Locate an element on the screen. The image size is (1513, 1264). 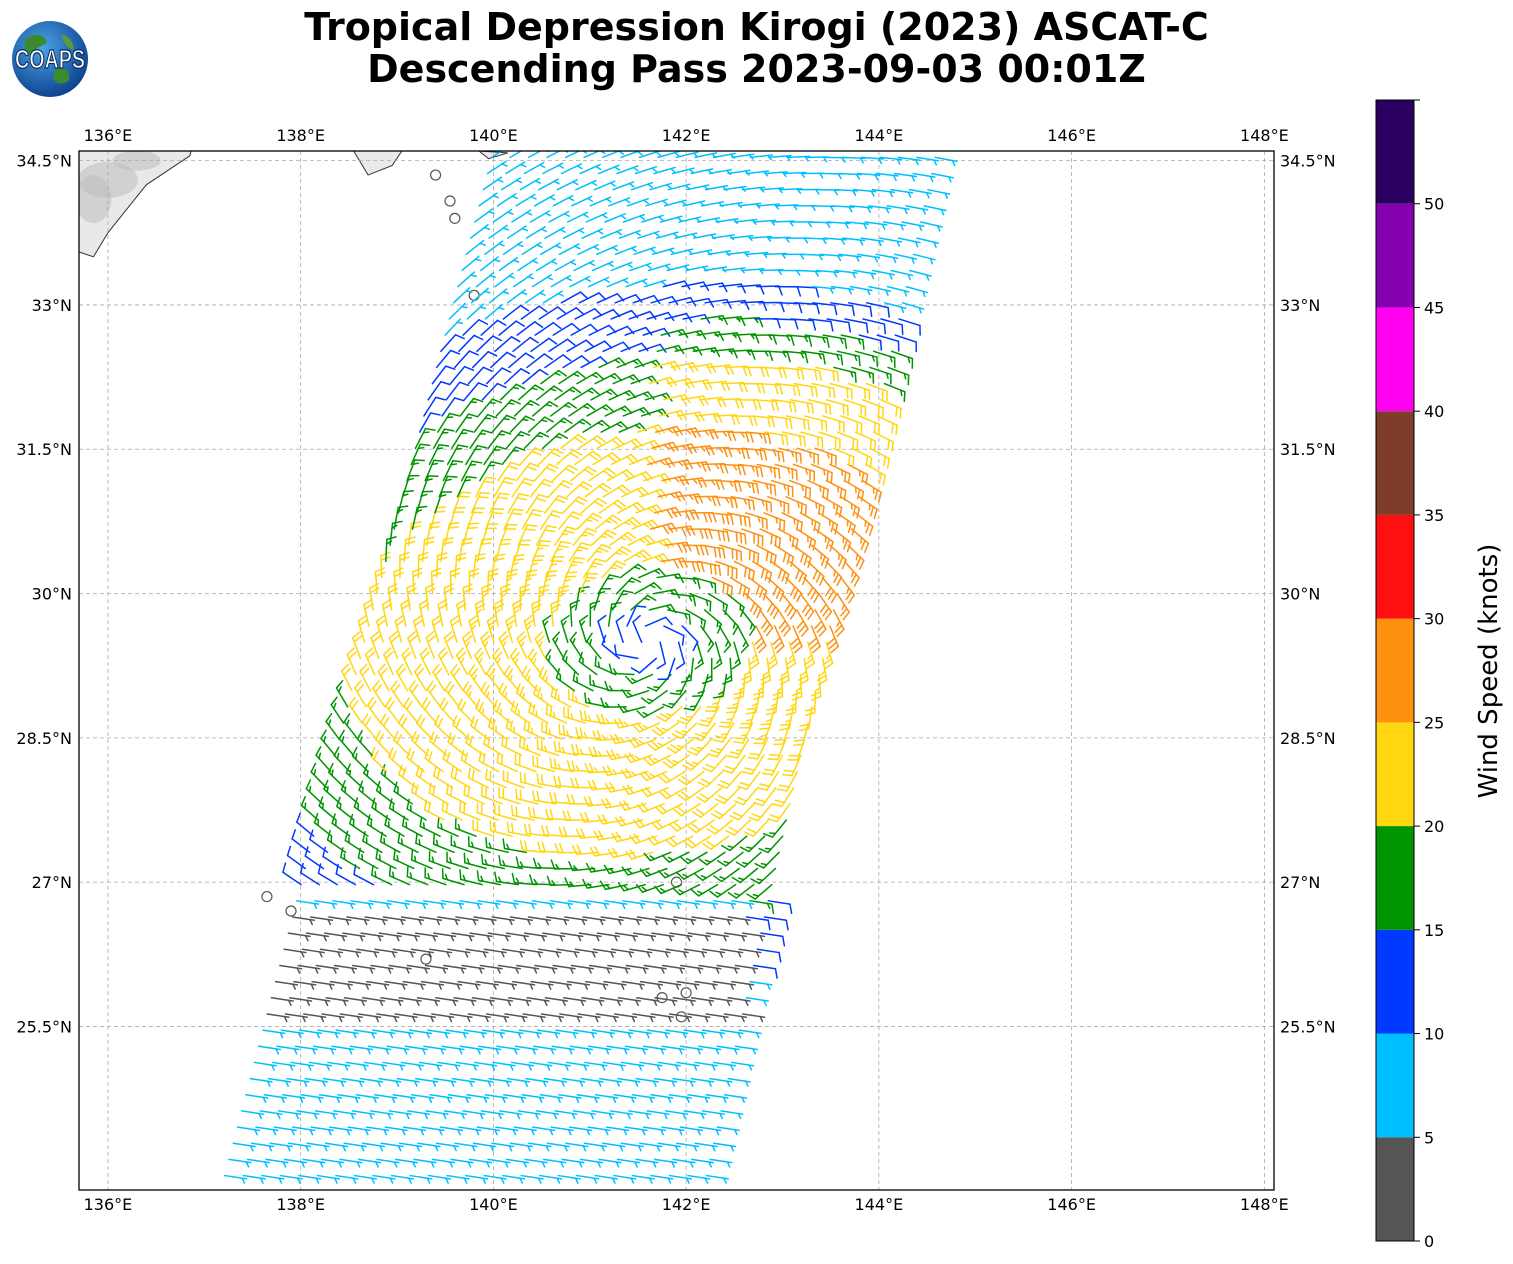
colorbar-bin is located at coordinates (1395, 878).